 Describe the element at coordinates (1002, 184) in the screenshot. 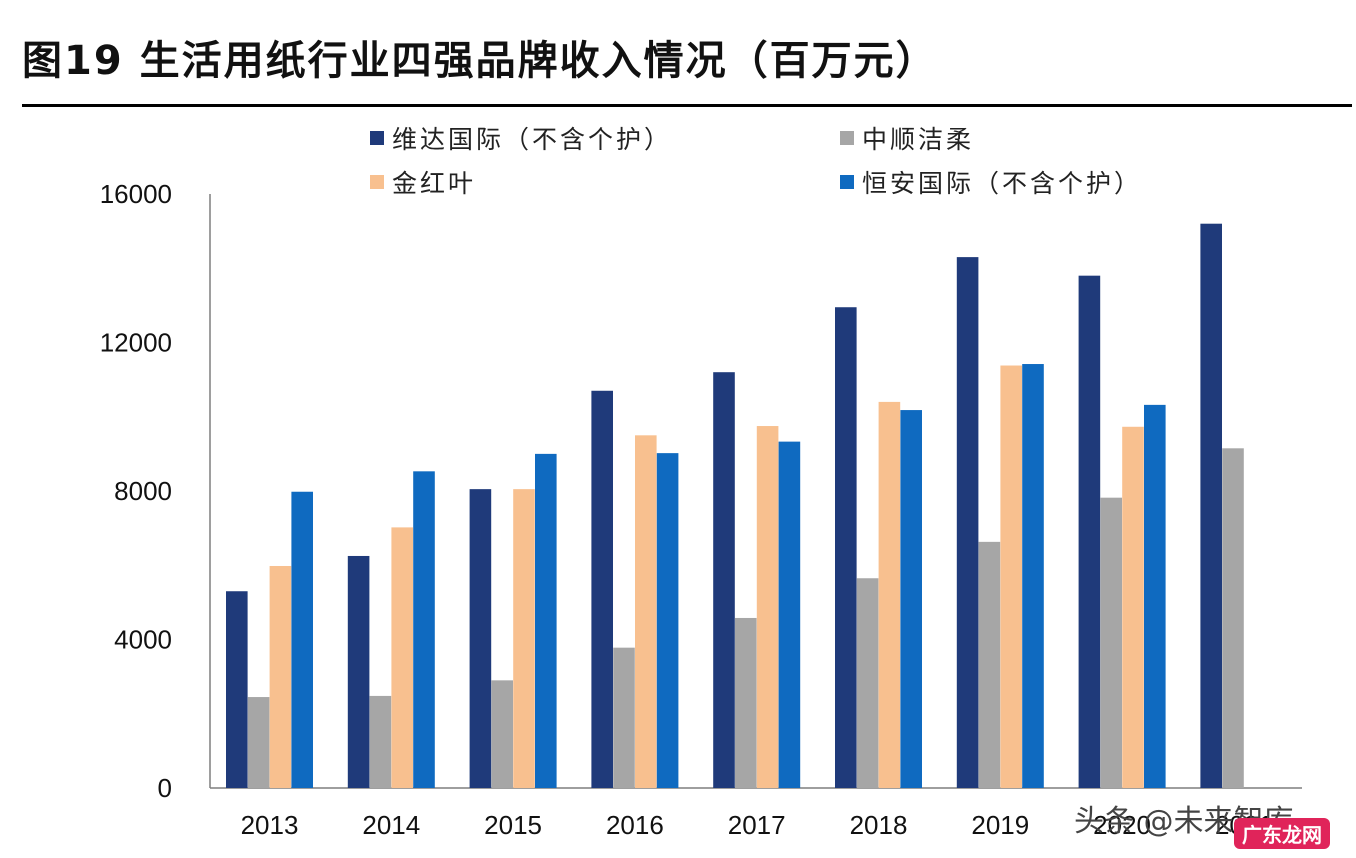

I see `legend-label: 恒安国际（不含个护）` at that location.